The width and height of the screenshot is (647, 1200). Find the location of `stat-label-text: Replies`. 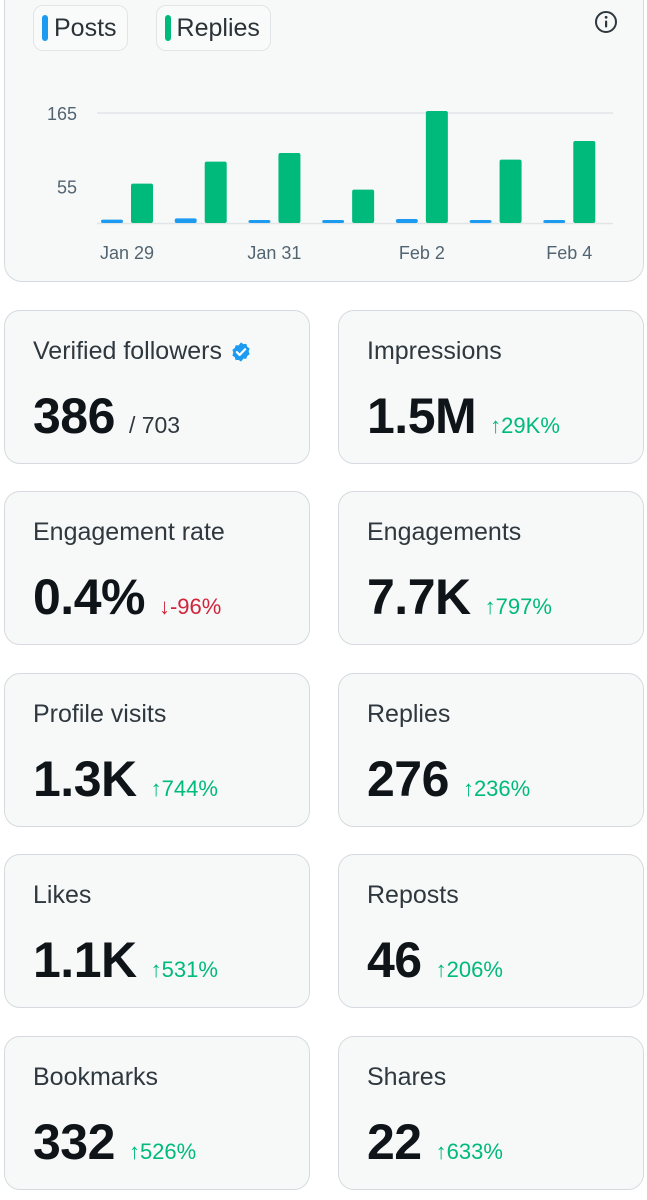

stat-label-text: Replies is located at coordinates (409, 714).